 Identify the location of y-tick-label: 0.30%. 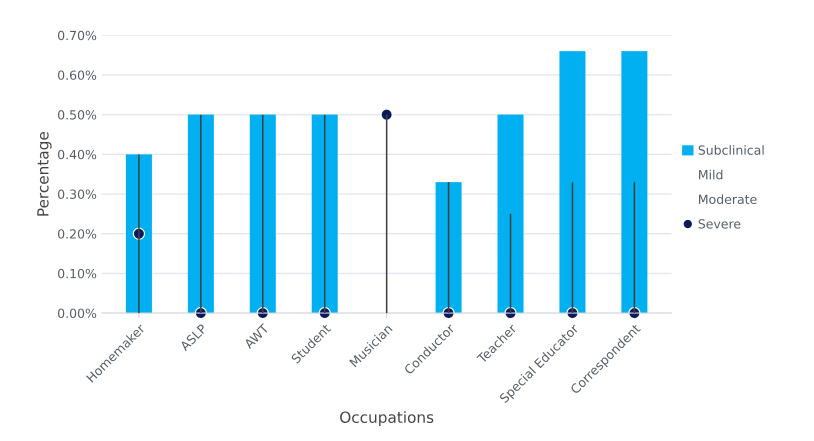
(77, 194).